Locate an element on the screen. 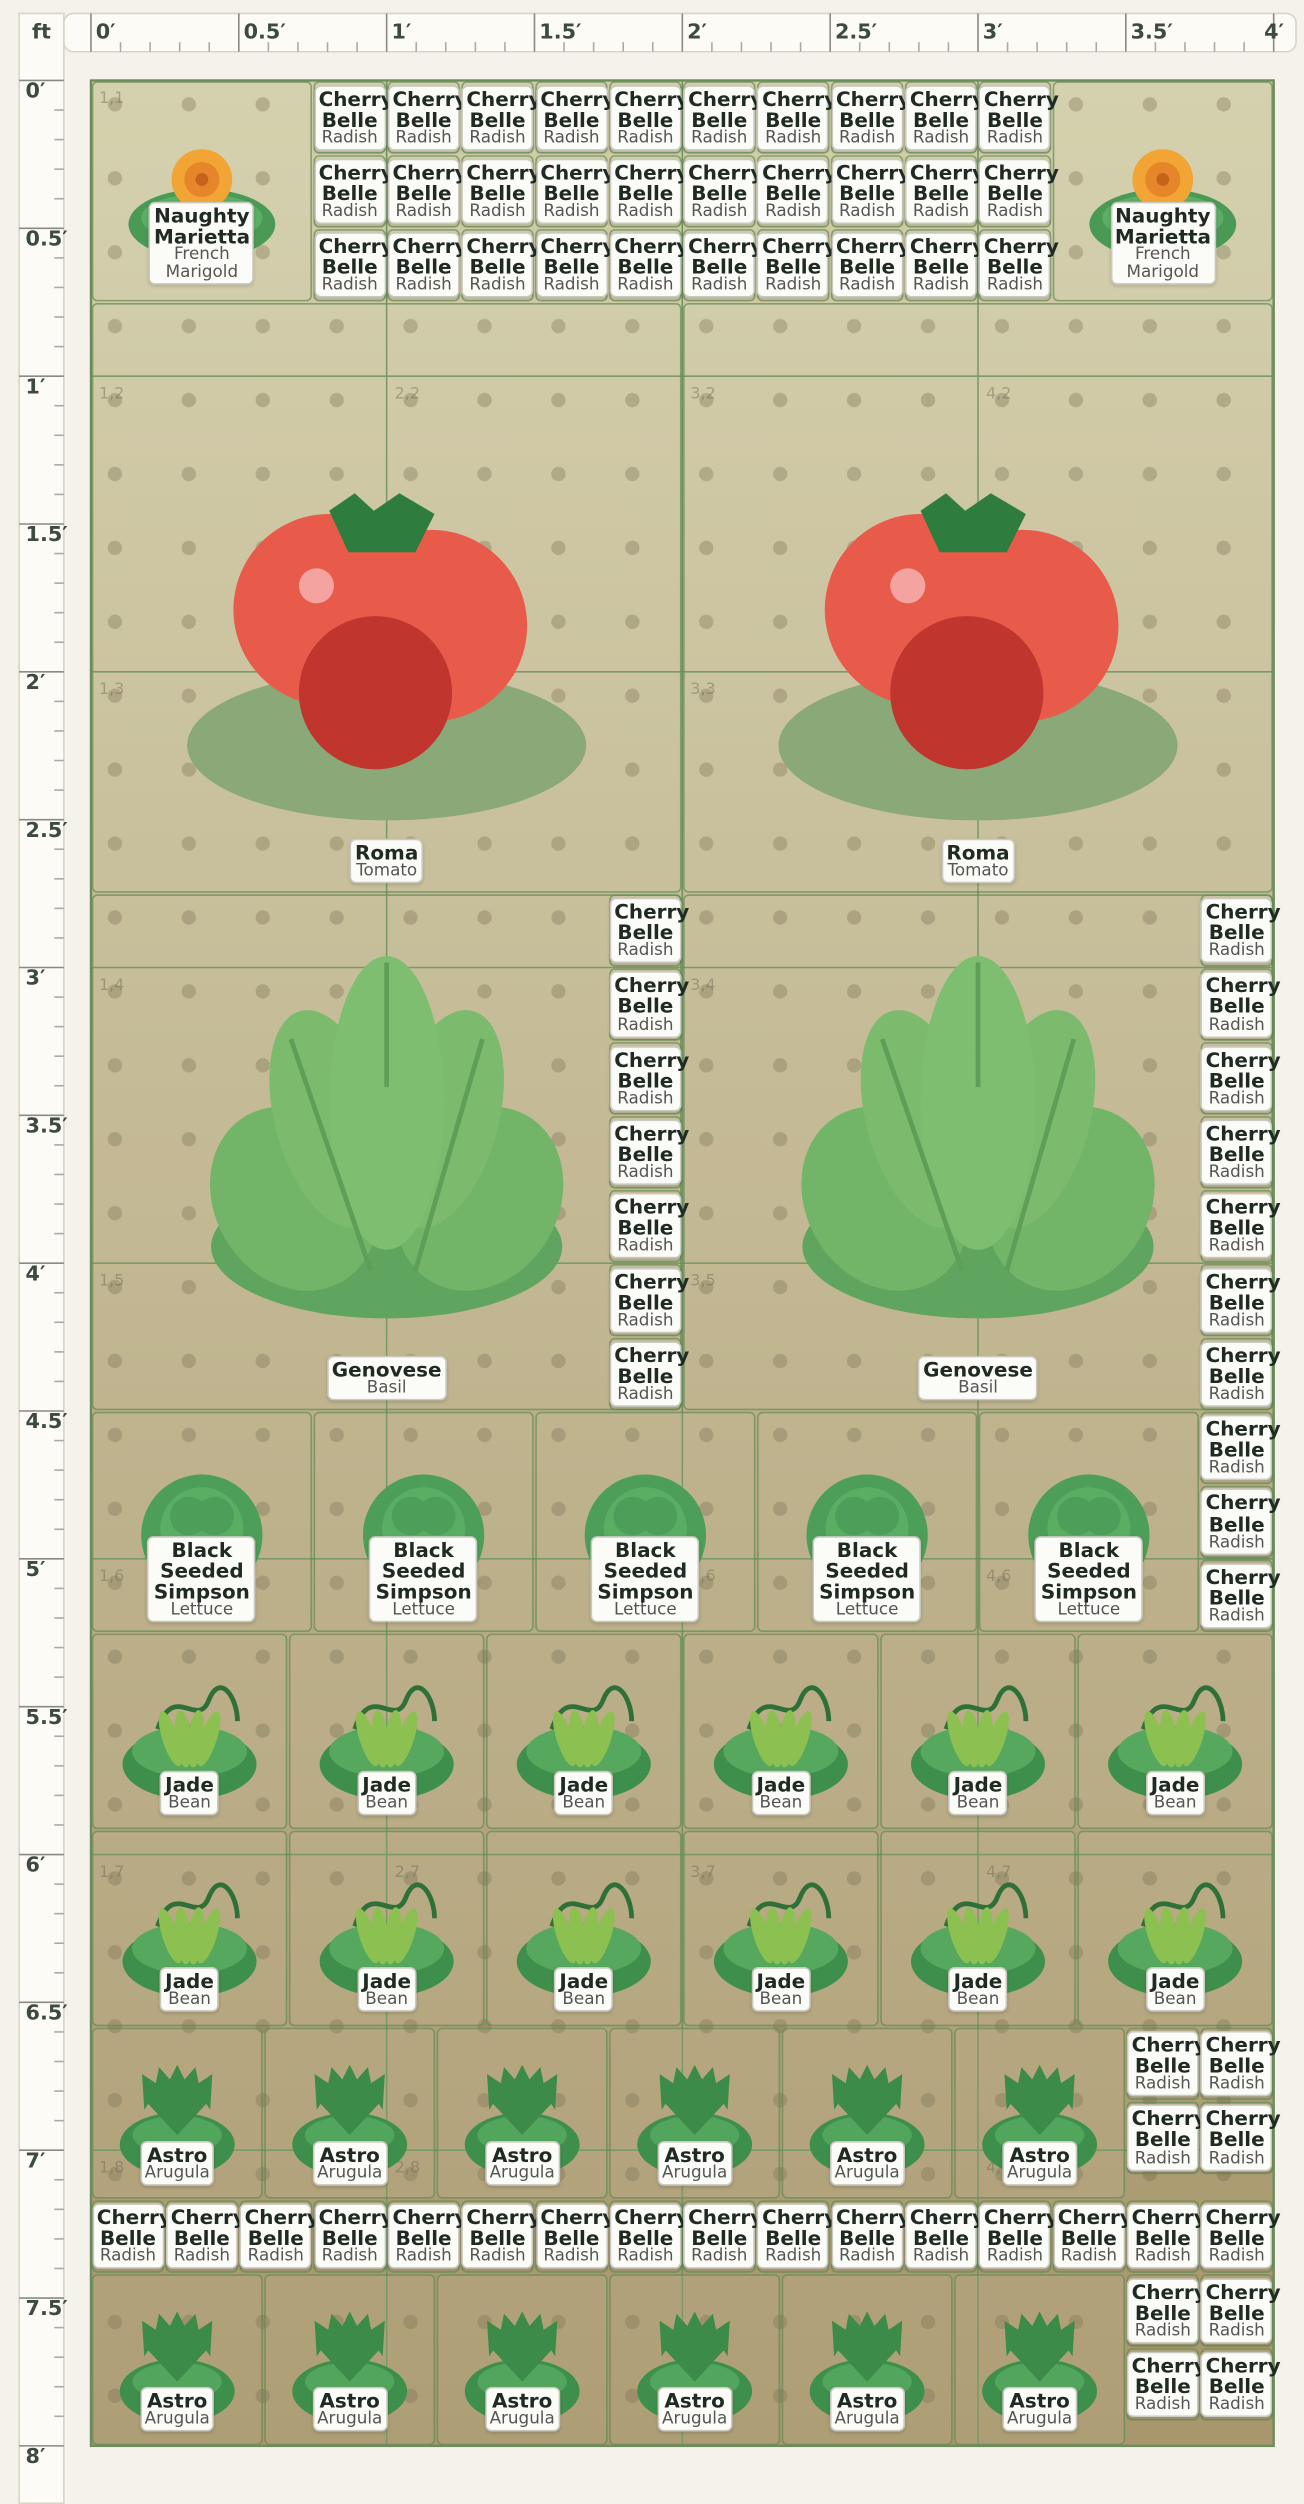 This screenshot has height=2504, width=1304. cell-label: 1,6 is located at coordinates (111, 1575).